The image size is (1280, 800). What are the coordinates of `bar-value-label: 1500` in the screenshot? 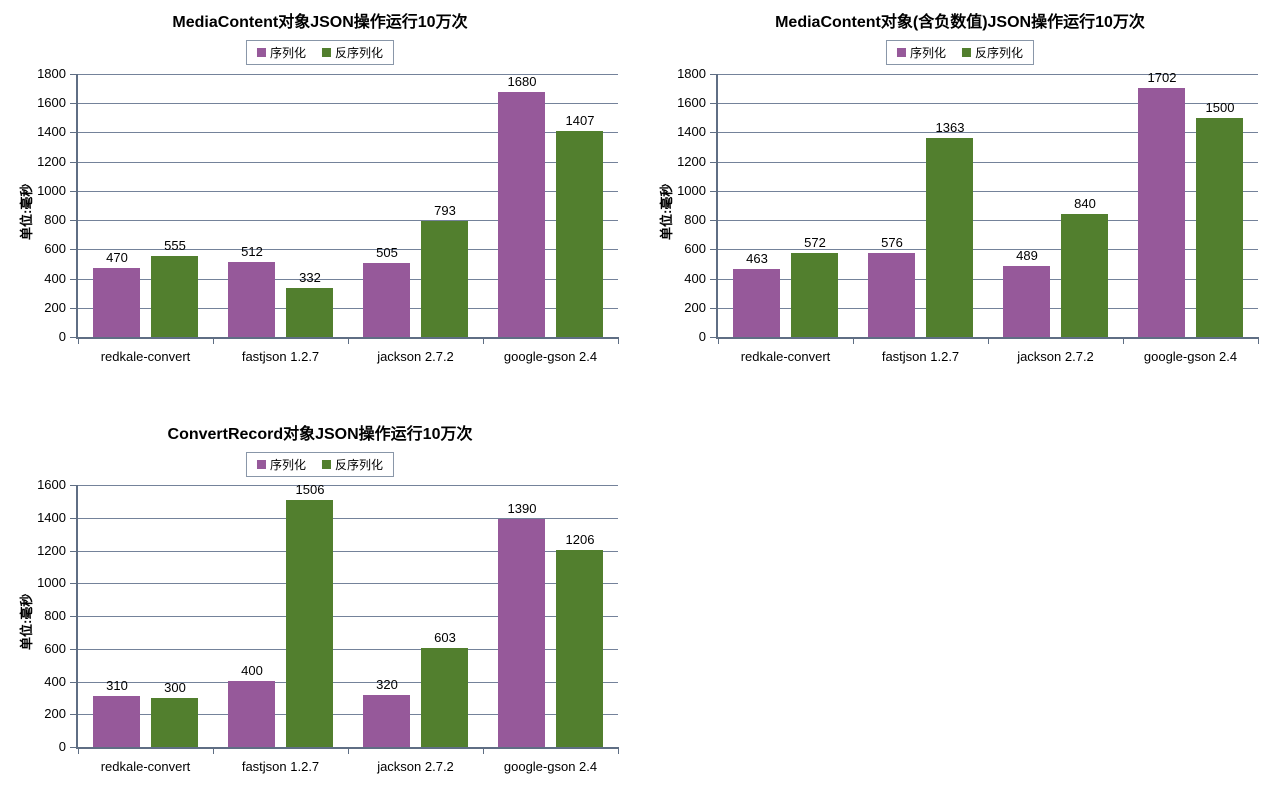 It's located at (1220, 107).